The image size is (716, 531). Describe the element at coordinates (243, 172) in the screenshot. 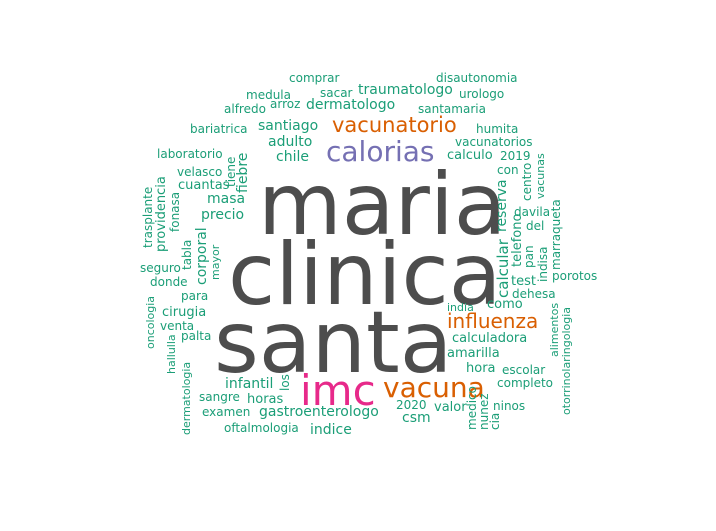

I see `word-fiebre: fiebre` at that location.